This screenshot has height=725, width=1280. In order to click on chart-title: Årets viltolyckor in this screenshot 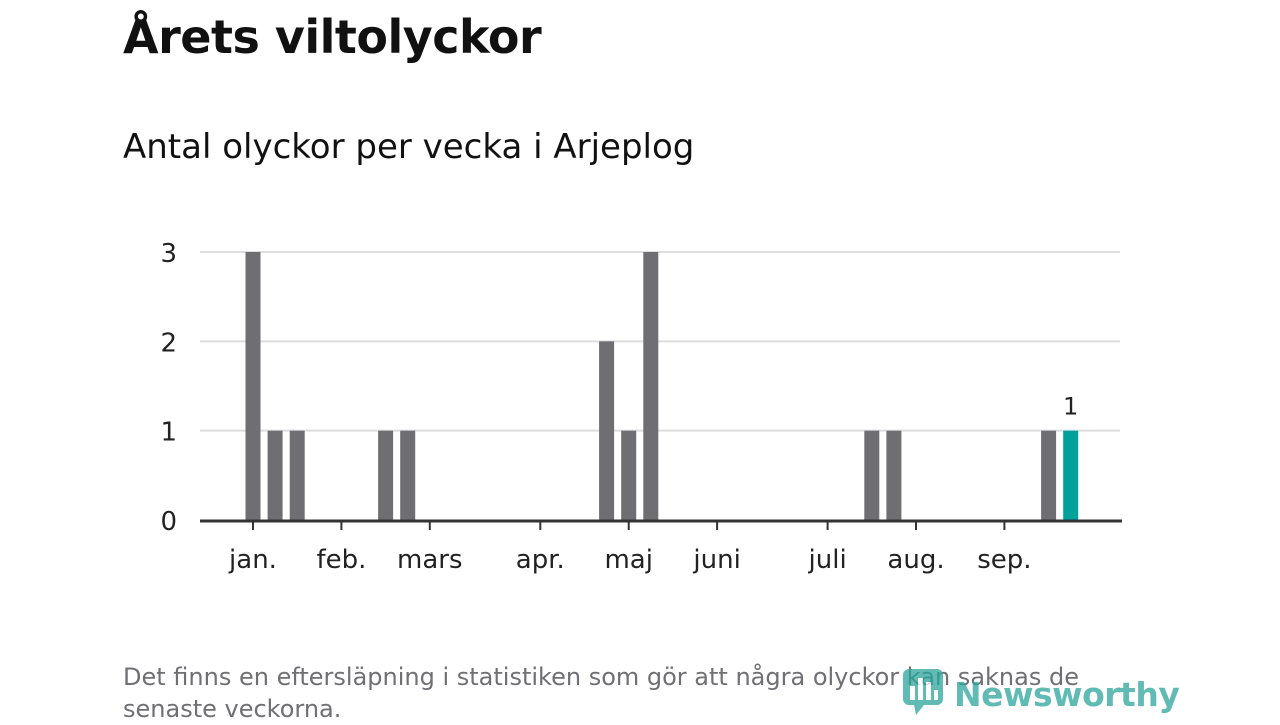, I will do `click(332, 37)`.